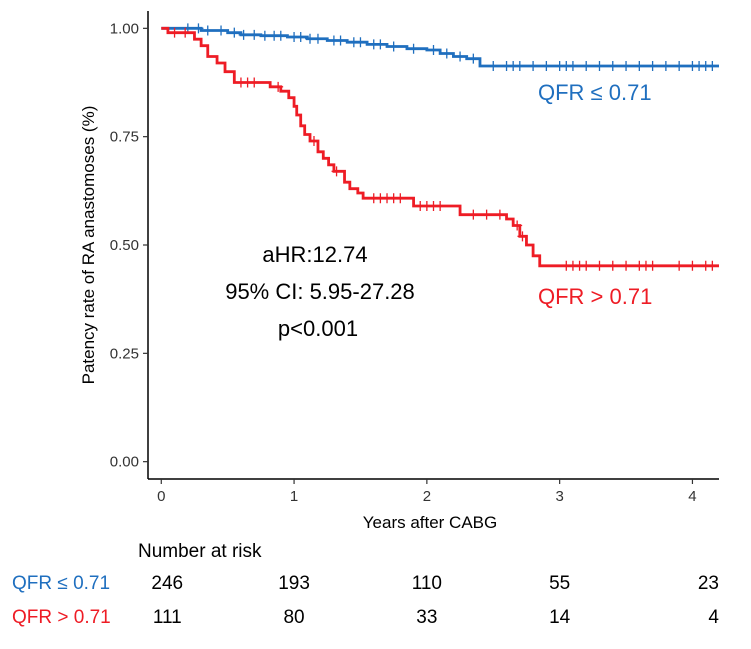 The width and height of the screenshot is (751, 649). Describe the element at coordinates (430, 522) in the screenshot. I see `x-axis-title: Years after CABG` at that location.